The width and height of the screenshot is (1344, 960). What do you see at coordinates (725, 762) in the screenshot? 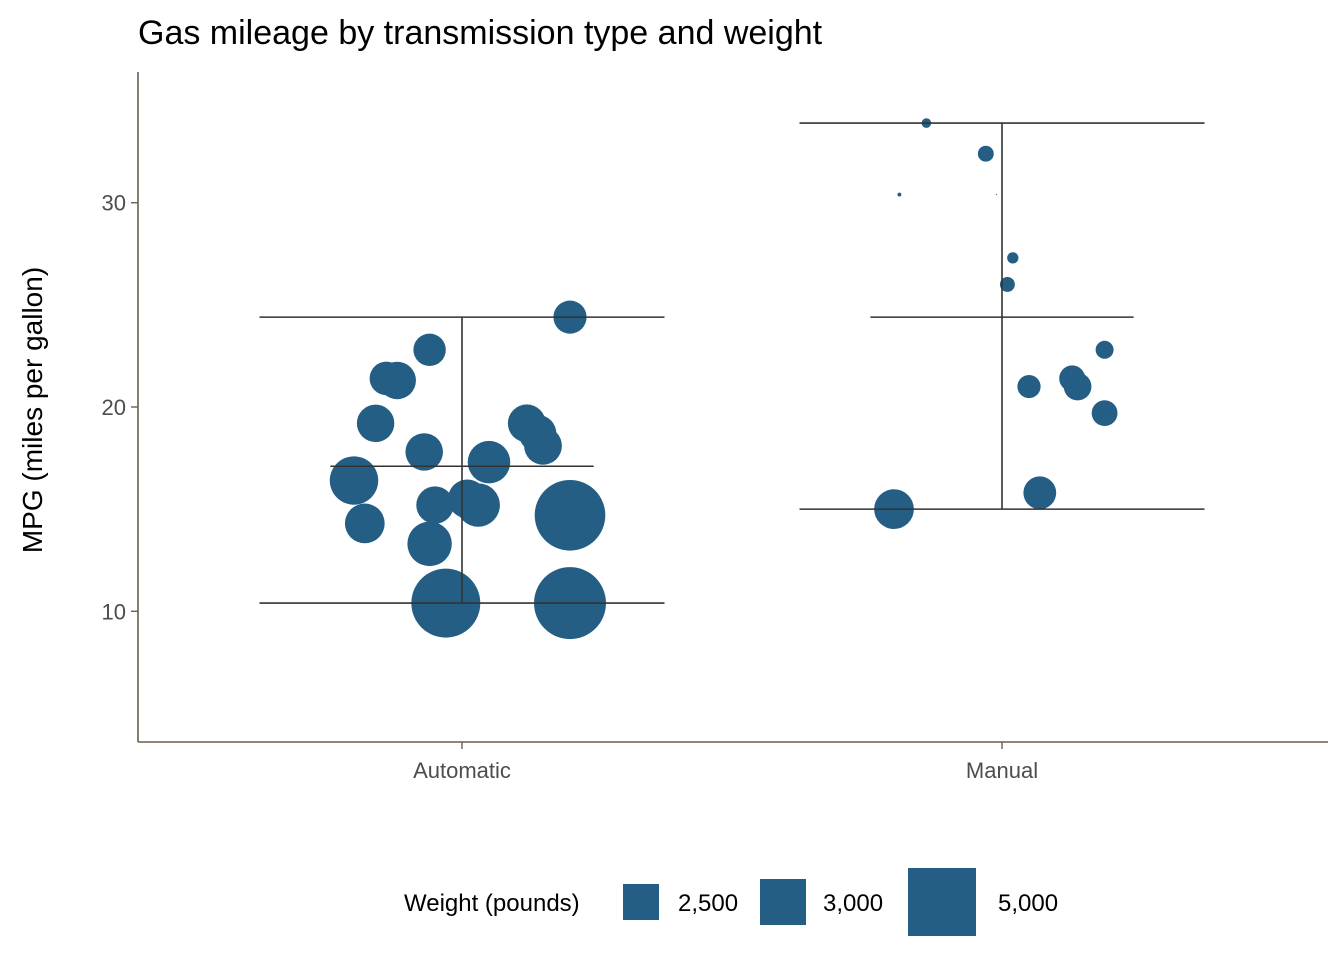
I see `x-axis-ticks: Automatic Manual` at bounding box center [725, 762].